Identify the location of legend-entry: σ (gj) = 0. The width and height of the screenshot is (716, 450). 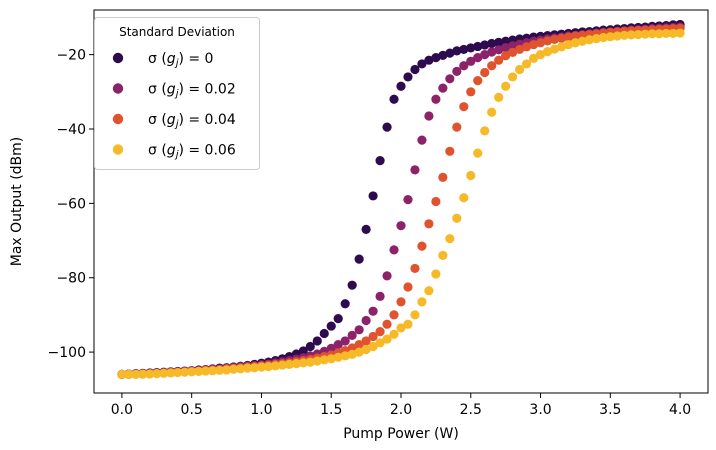
(162, 60).